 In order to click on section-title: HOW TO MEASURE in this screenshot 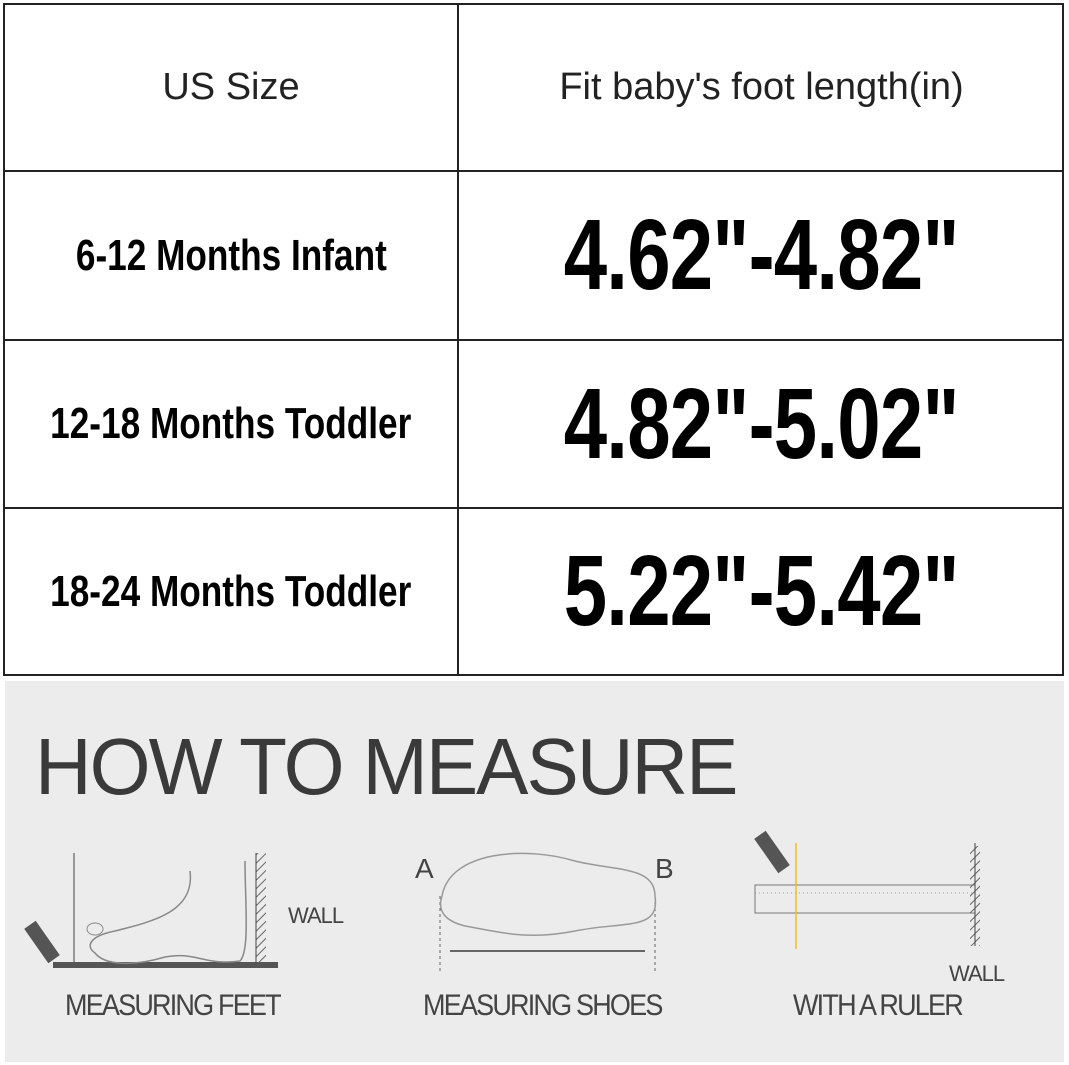, I will do `click(386, 766)`.